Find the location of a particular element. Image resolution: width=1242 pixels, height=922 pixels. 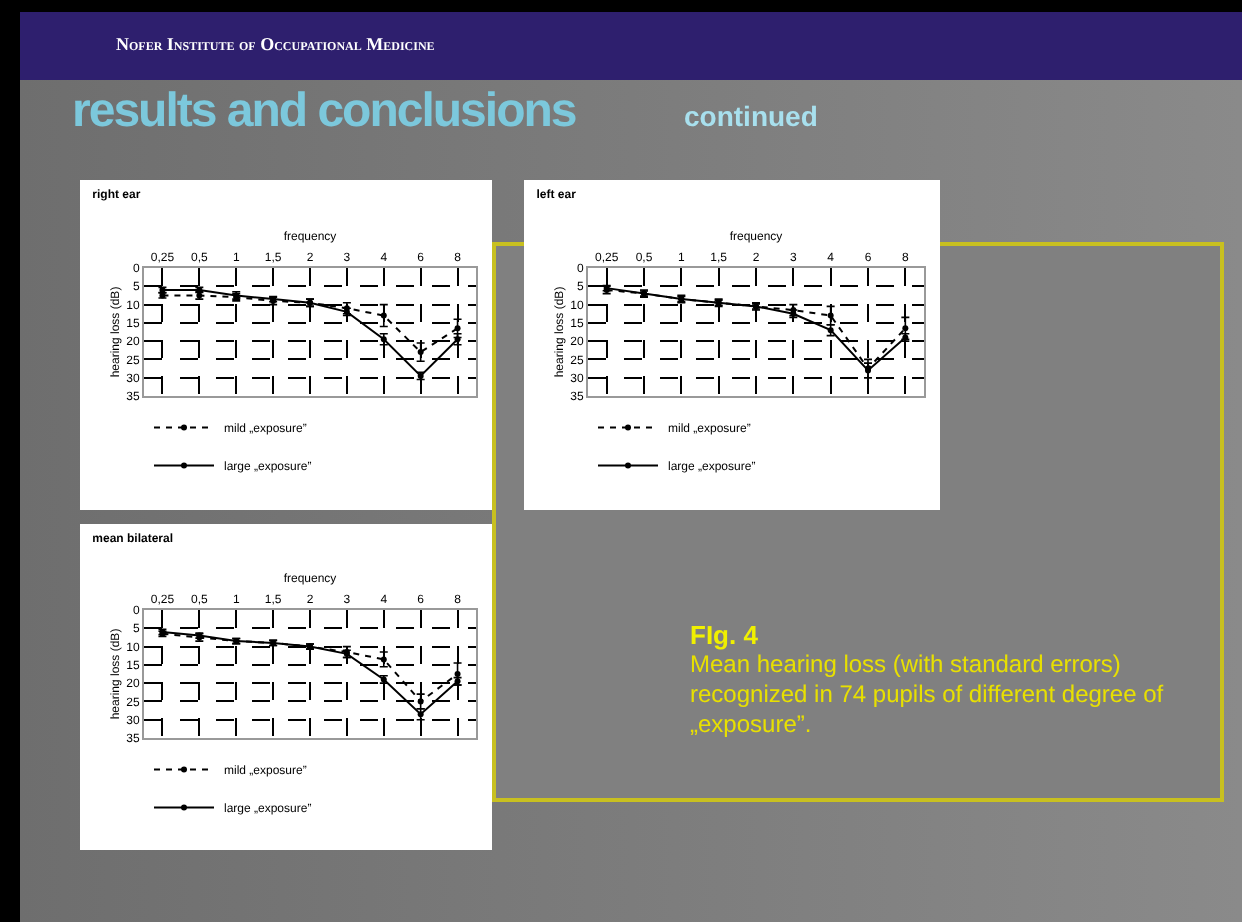

text: results and conclusions is located at coordinates (324, 112).